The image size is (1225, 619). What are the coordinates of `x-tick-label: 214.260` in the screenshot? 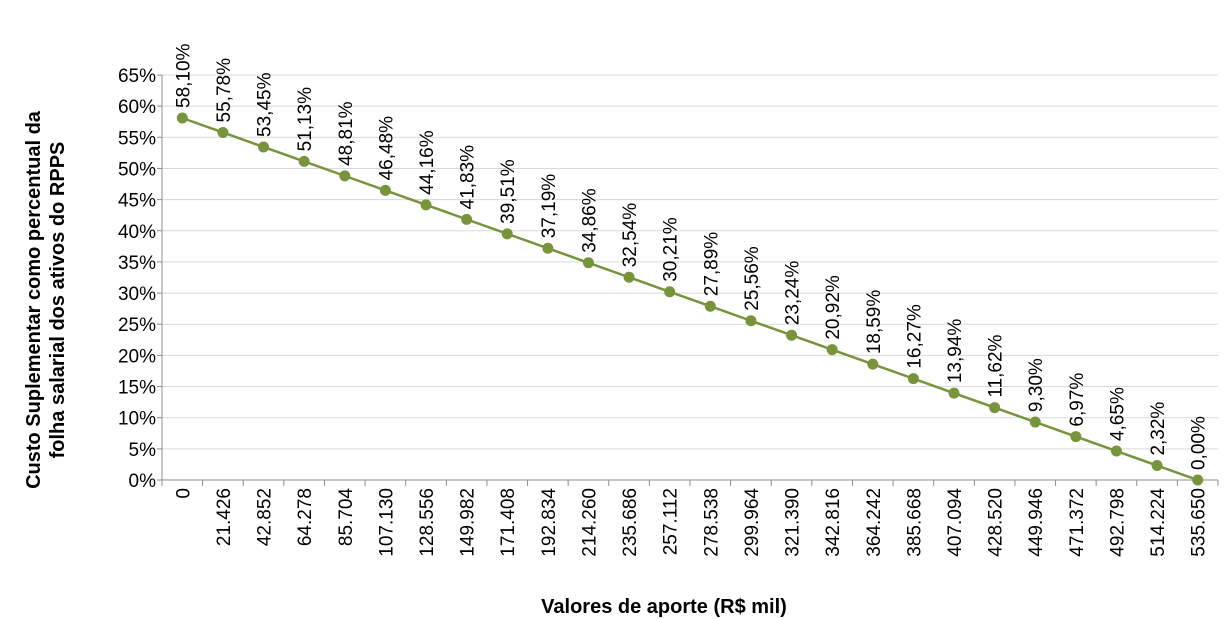 It's located at (589, 522).